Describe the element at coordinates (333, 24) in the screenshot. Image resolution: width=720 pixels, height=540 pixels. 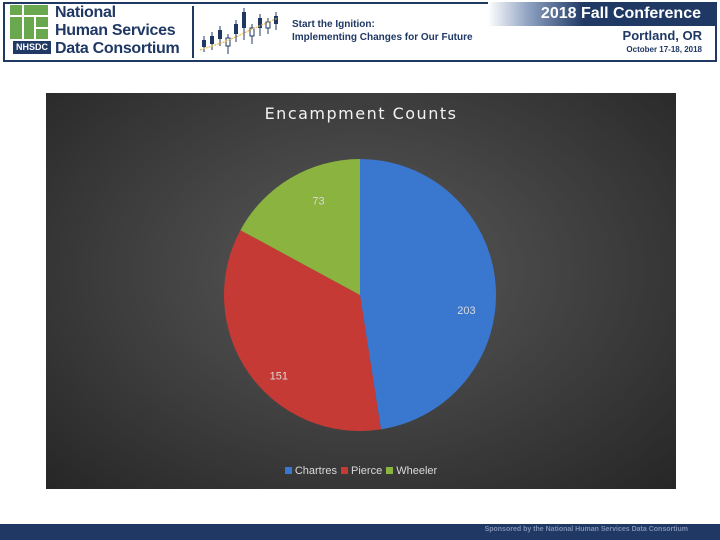
I see `tagline-line-1: Start the Ignition:` at that location.